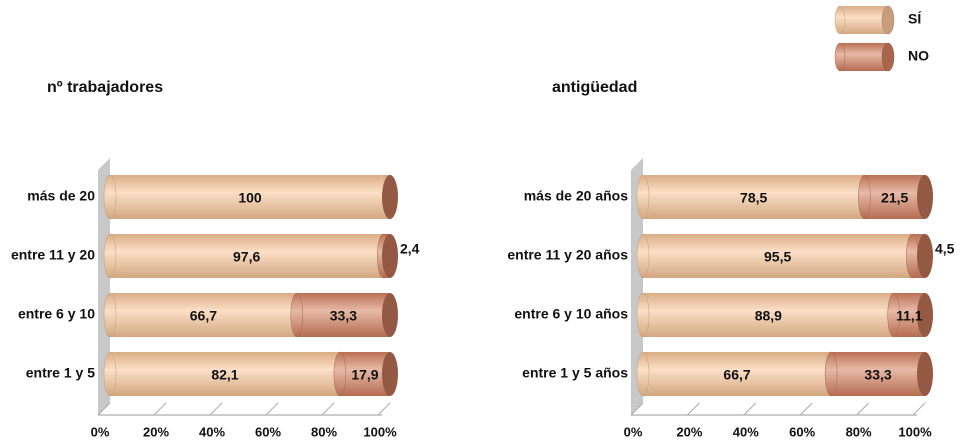  What do you see at coordinates (909, 316) in the screenshot?
I see `data-label: 11,1` at bounding box center [909, 316].